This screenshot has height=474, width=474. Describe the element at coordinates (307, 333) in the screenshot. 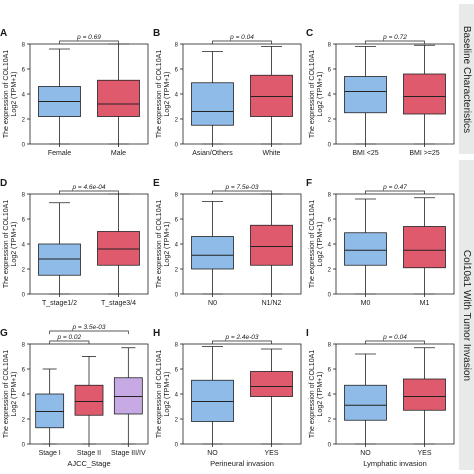

I see `panel-letter: I` at that location.